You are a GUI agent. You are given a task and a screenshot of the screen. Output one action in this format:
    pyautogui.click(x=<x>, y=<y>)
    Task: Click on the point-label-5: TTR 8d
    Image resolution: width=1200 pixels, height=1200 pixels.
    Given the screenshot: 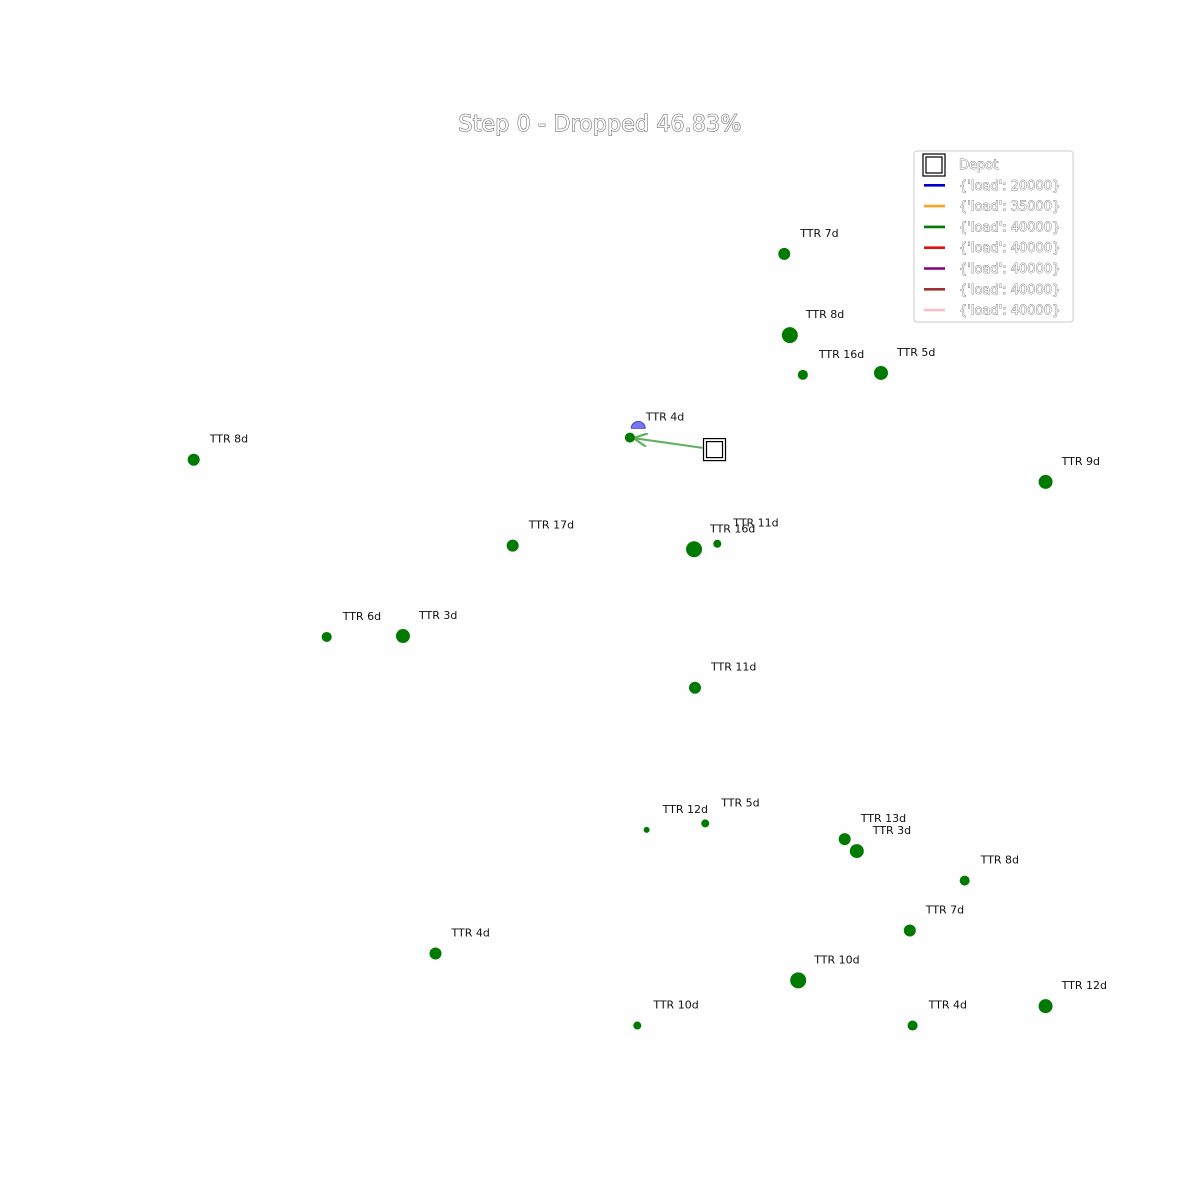 What is the action you would take?
    pyautogui.click(x=228, y=439)
    